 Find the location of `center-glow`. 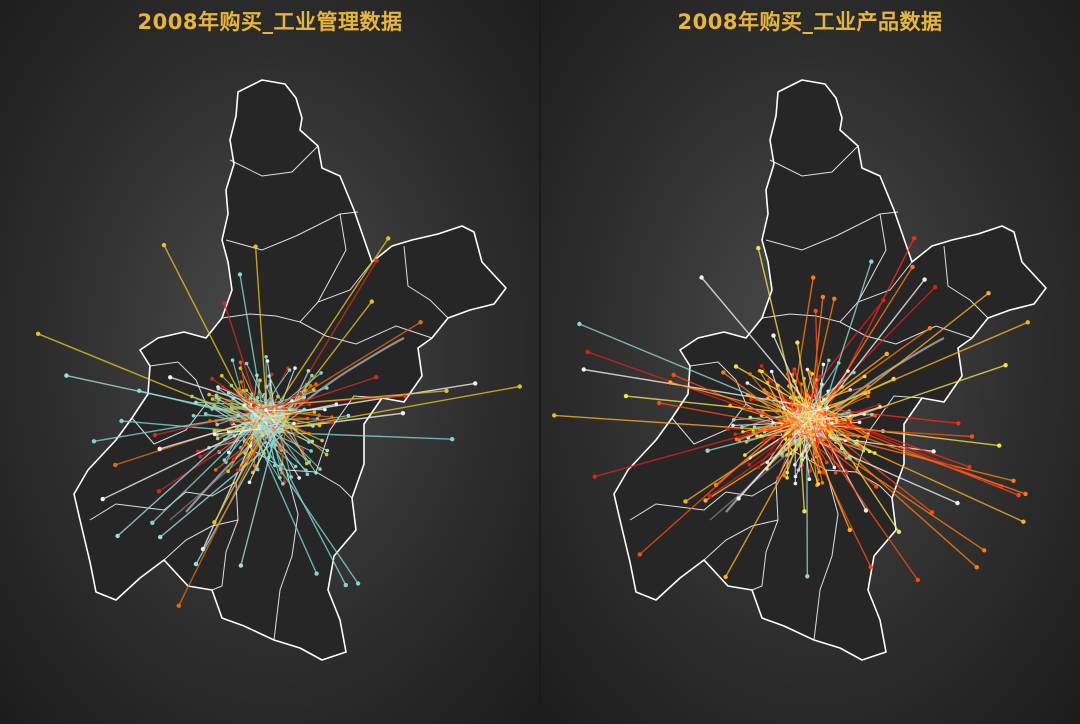

center-glow is located at coordinates (808, 420).